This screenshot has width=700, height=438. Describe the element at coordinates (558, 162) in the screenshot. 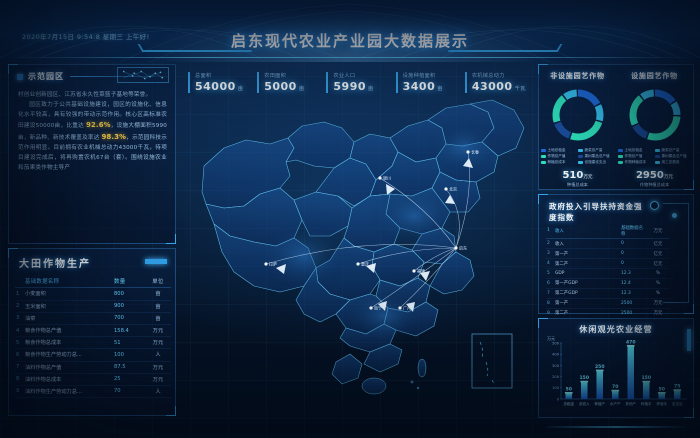

I see `legend-item: 种植总成本` at that location.